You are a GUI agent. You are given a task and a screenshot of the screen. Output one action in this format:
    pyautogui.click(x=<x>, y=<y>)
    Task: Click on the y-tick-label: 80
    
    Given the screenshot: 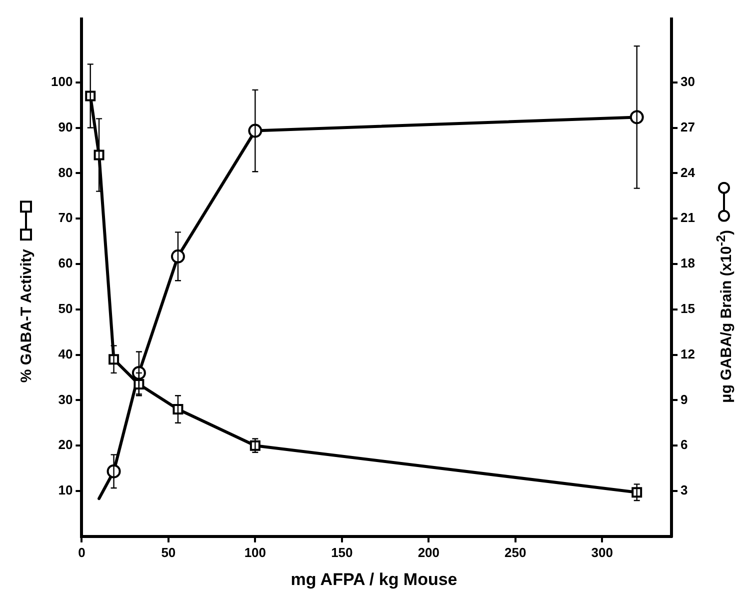 What is the action you would take?
    pyautogui.click(x=65, y=172)
    